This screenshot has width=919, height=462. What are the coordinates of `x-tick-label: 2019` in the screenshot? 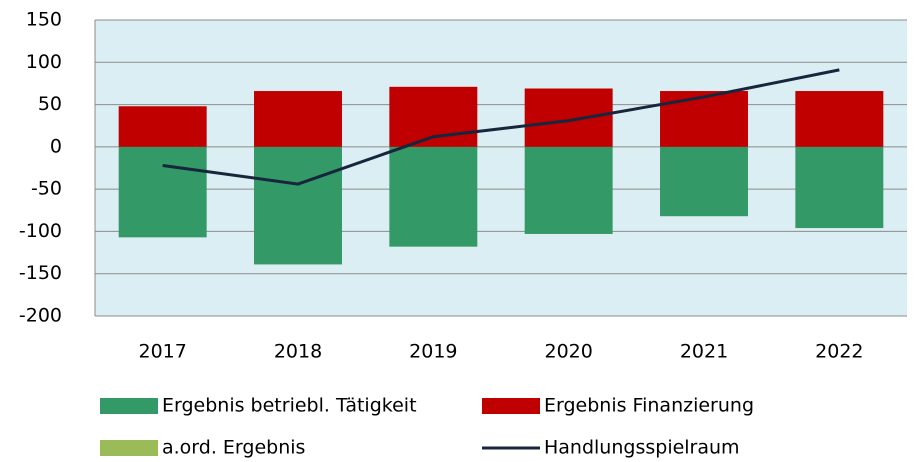 It's located at (433, 352).